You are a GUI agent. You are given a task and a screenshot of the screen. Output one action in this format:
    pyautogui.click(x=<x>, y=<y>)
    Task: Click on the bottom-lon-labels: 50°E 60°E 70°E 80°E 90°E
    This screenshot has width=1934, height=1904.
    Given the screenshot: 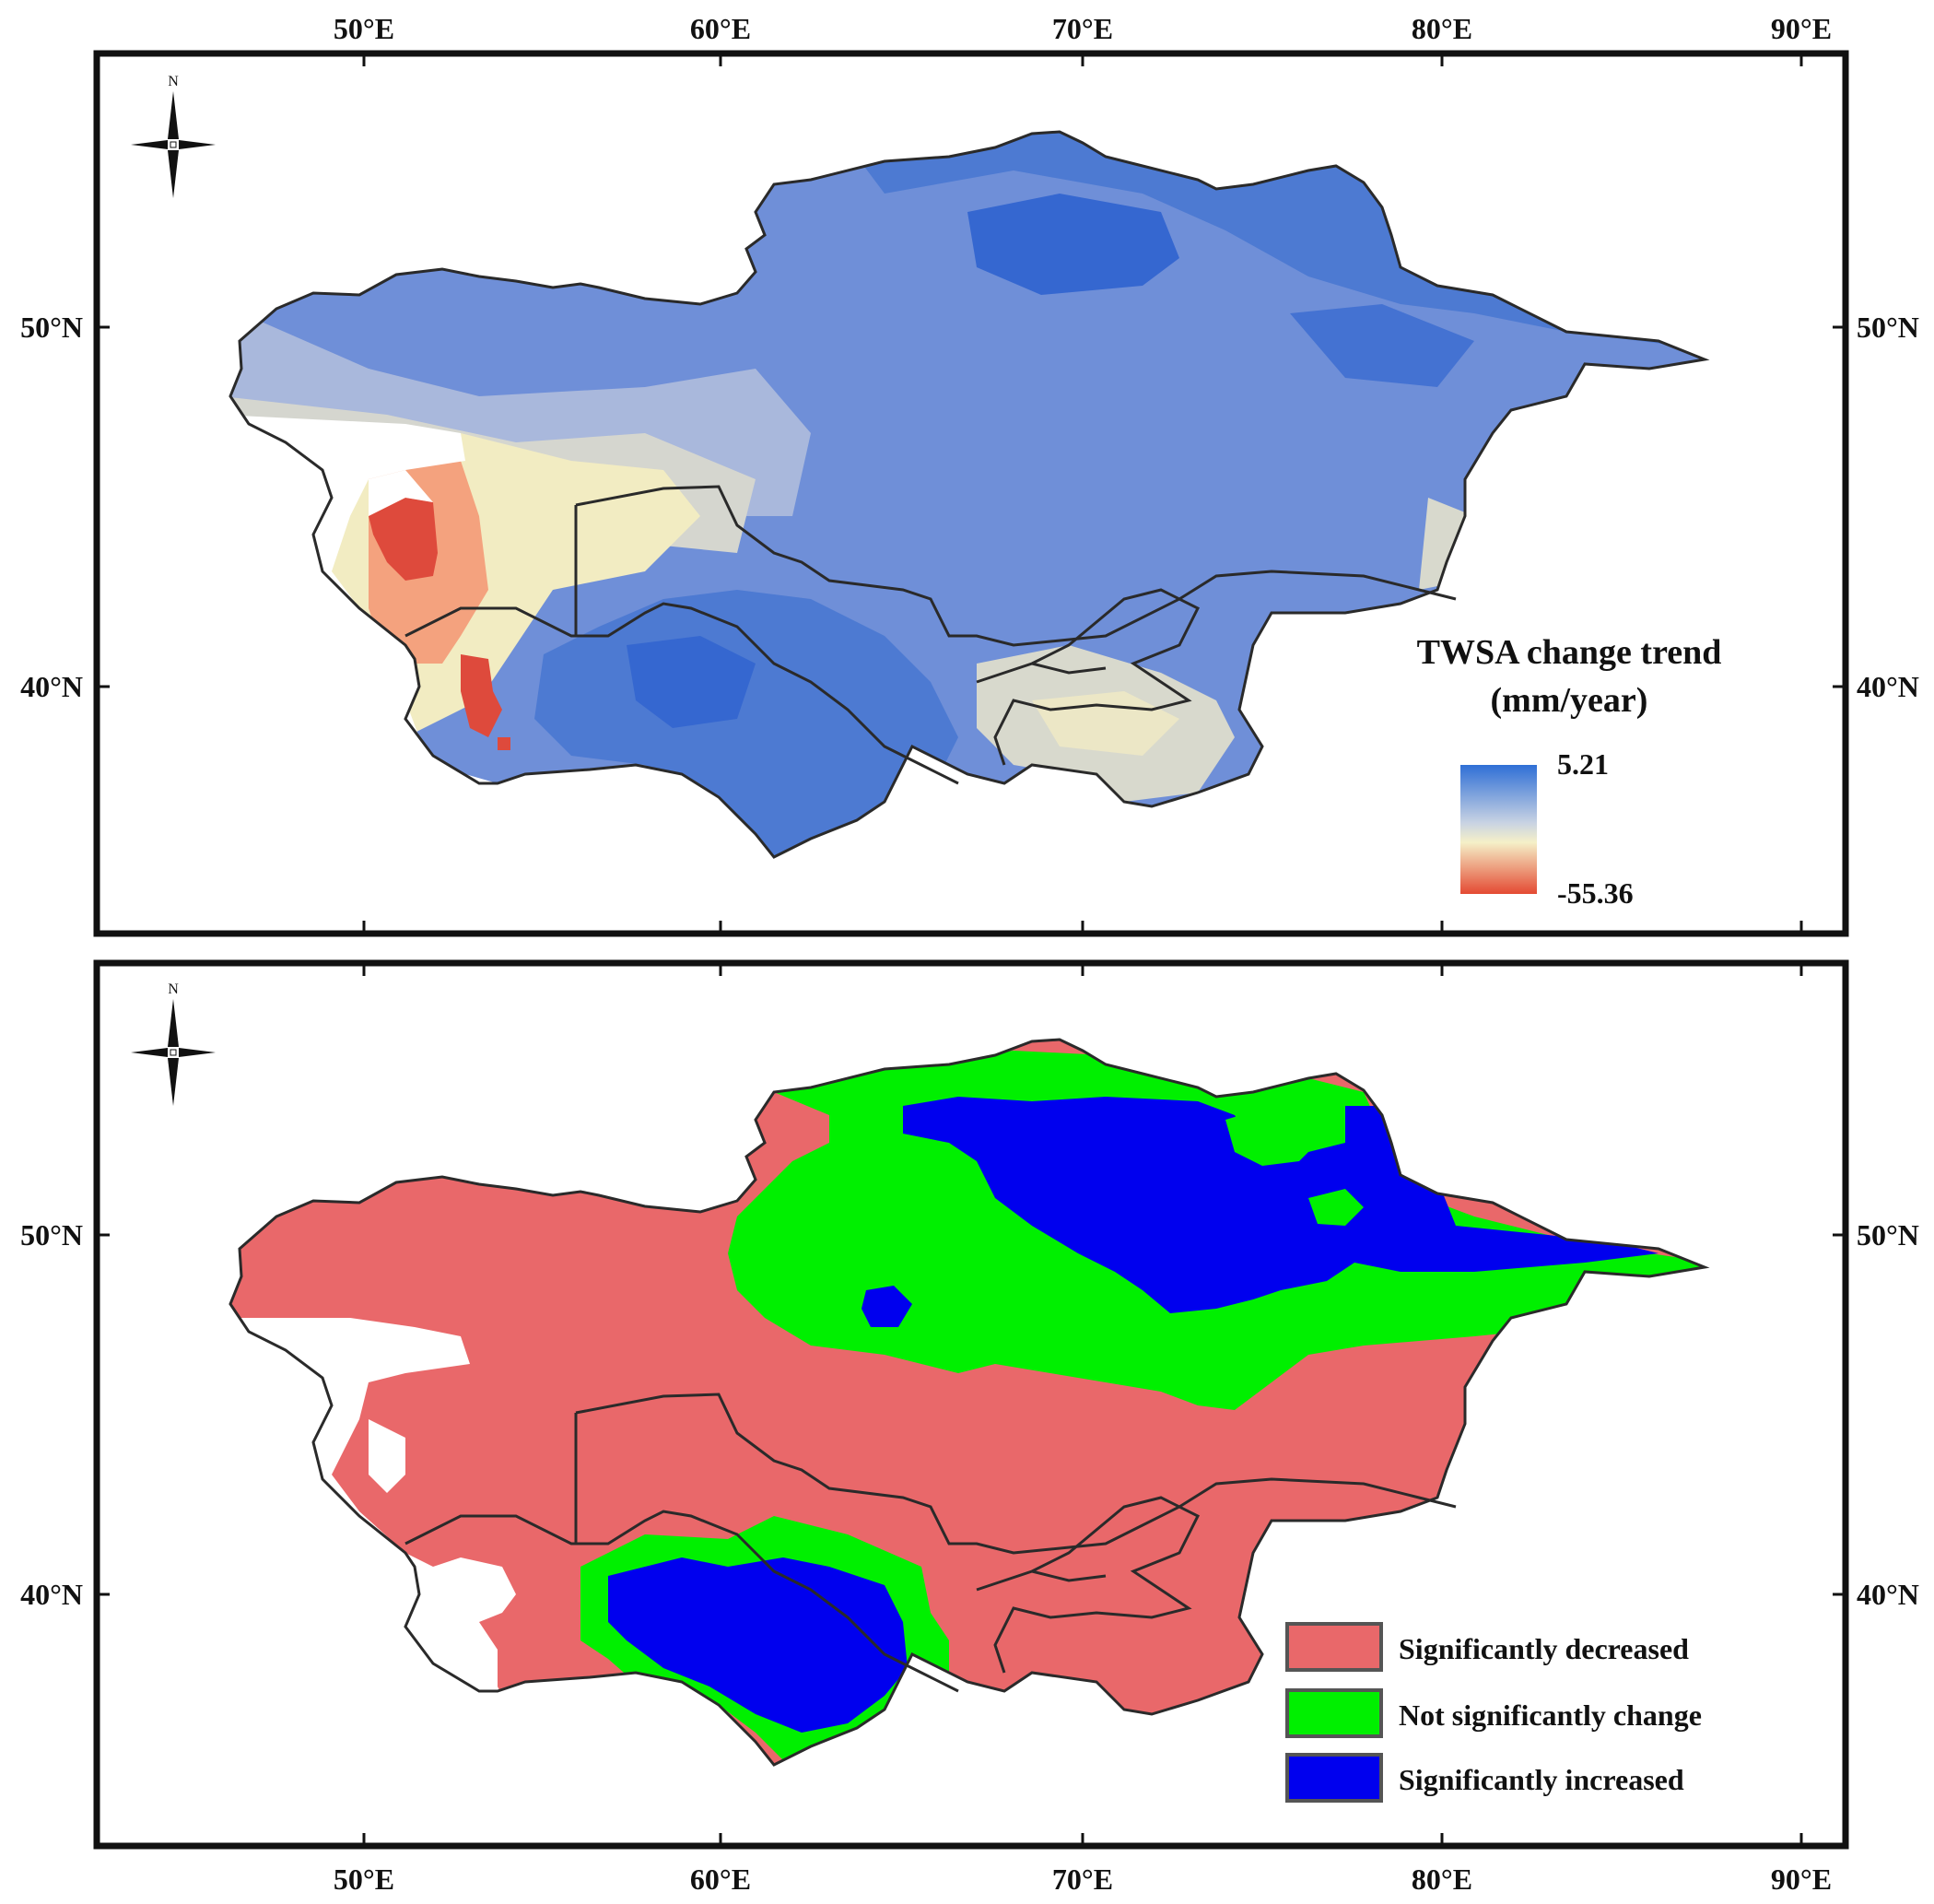 What is the action you would take?
    pyautogui.click(x=1083, y=1879)
    